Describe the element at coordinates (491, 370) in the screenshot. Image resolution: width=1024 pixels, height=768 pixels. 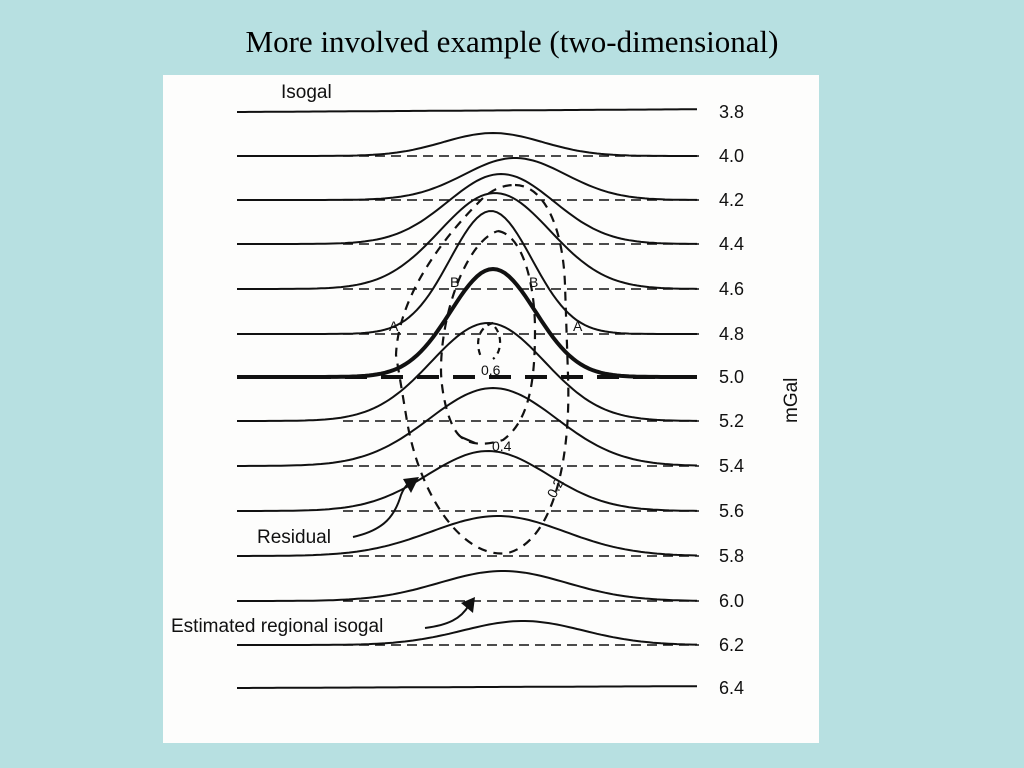
I see `residual-value-0-6: 0.6` at that location.